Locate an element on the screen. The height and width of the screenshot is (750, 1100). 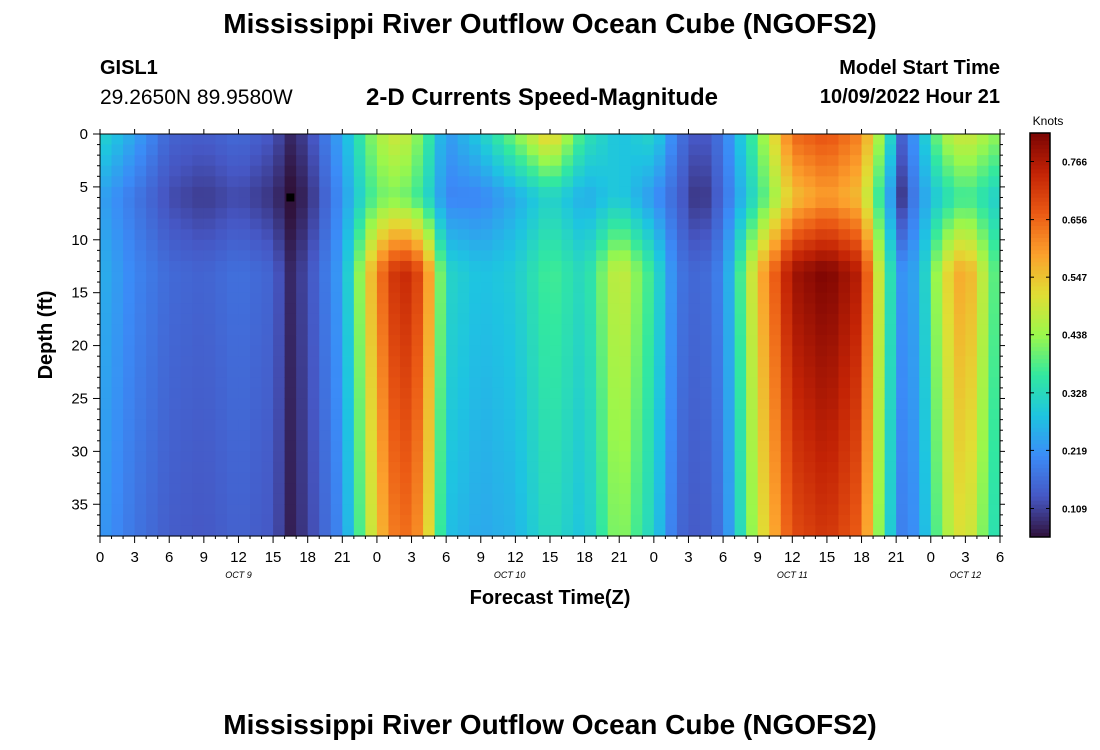
y-axis-label: Depth (ft) is located at coordinates (46, 335).